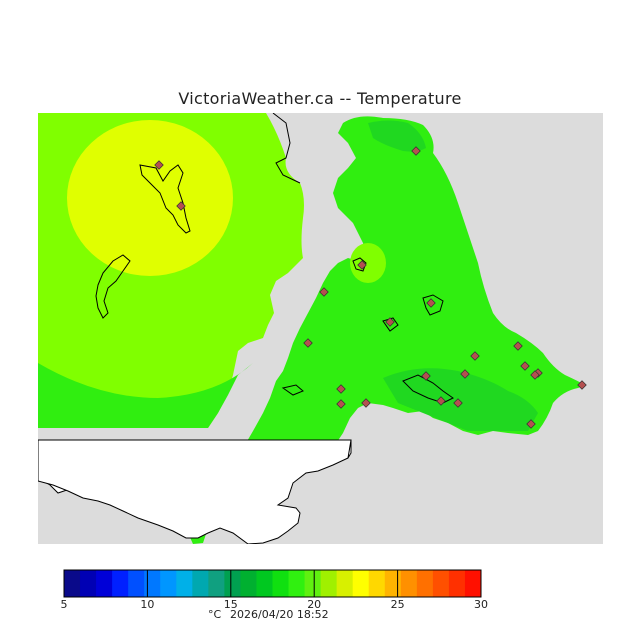 The width and height of the screenshot is (640, 640). I want to click on island-outline-west, so click(113, 286).